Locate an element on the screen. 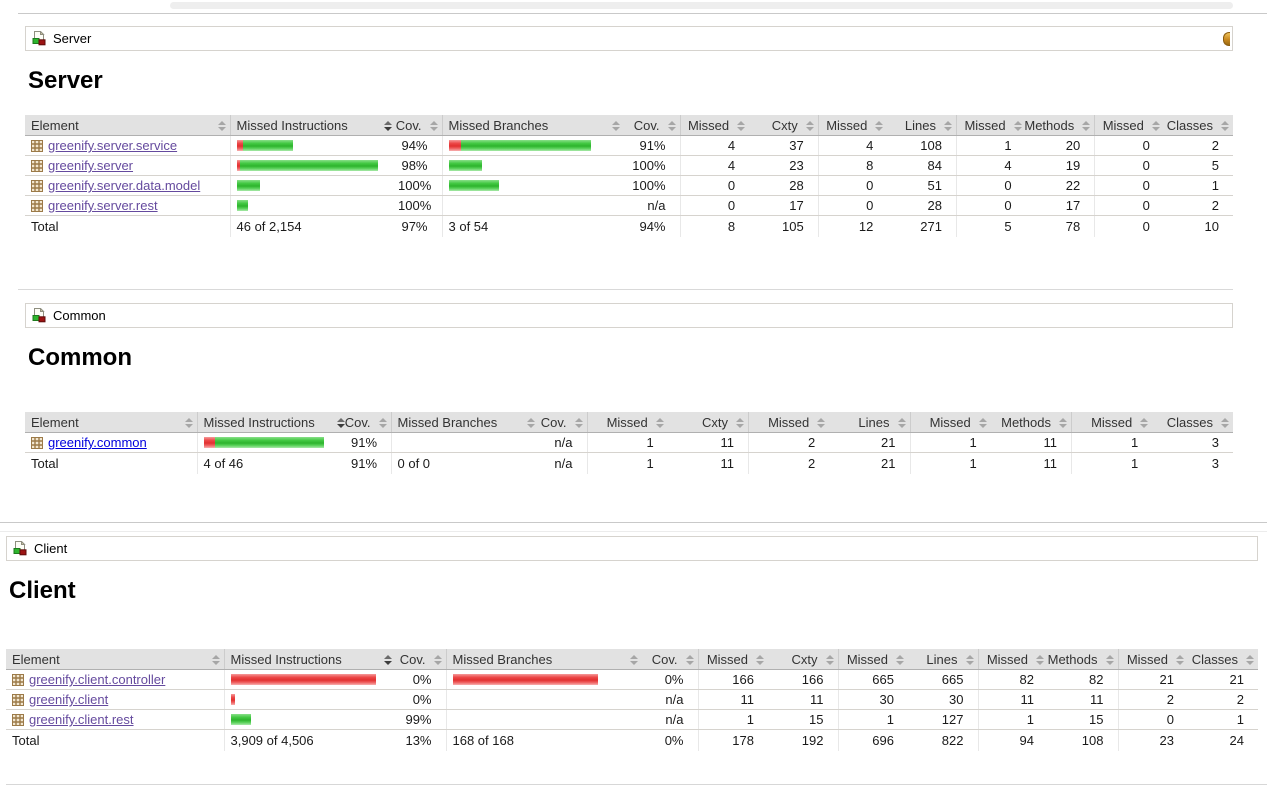 This screenshot has height=791, width=1267. sessions-icon is located at coordinates (1226, 39).